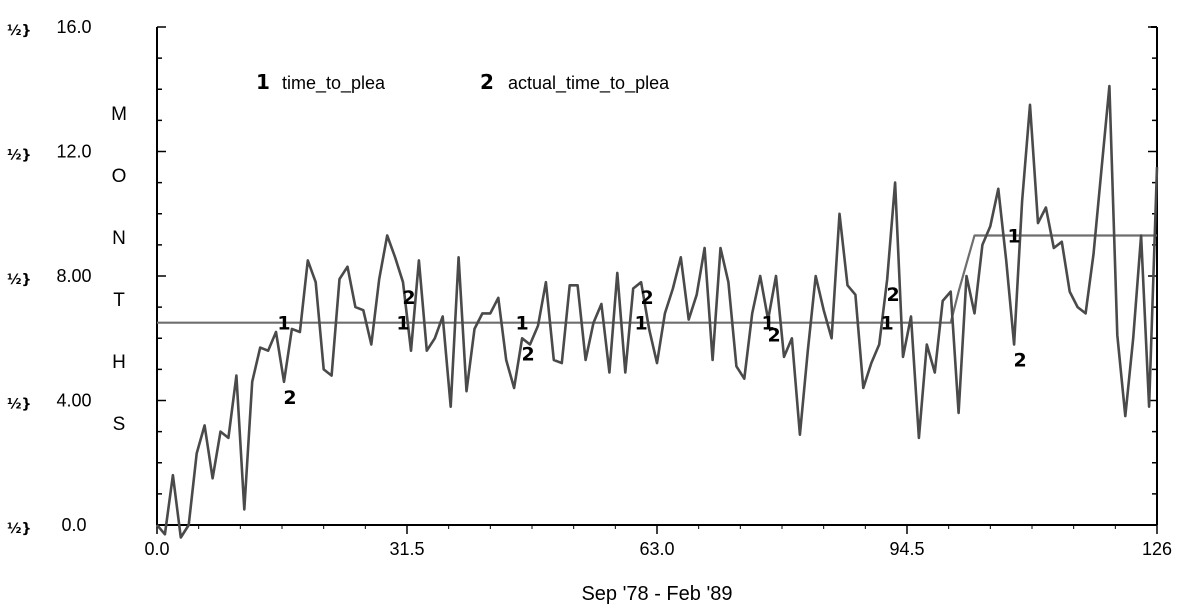 This screenshot has width=1191, height=610. I want to click on y-tick-label: 16.0, so click(73, 27).